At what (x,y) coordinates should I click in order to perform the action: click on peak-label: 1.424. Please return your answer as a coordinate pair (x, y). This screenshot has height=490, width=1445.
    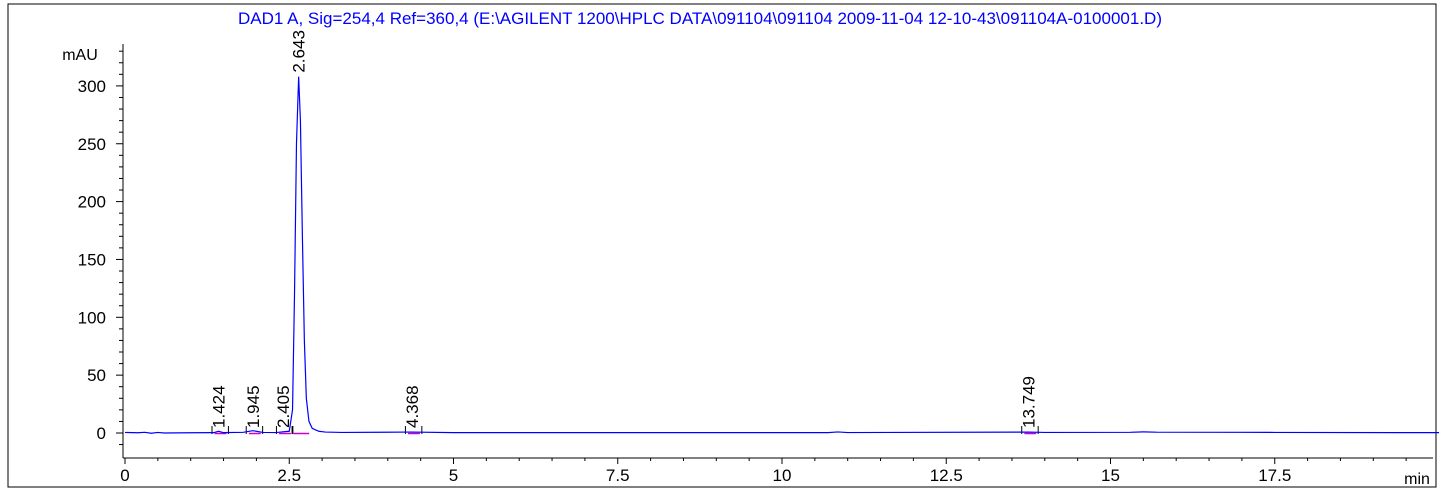
    Looking at the image, I should click on (219, 406).